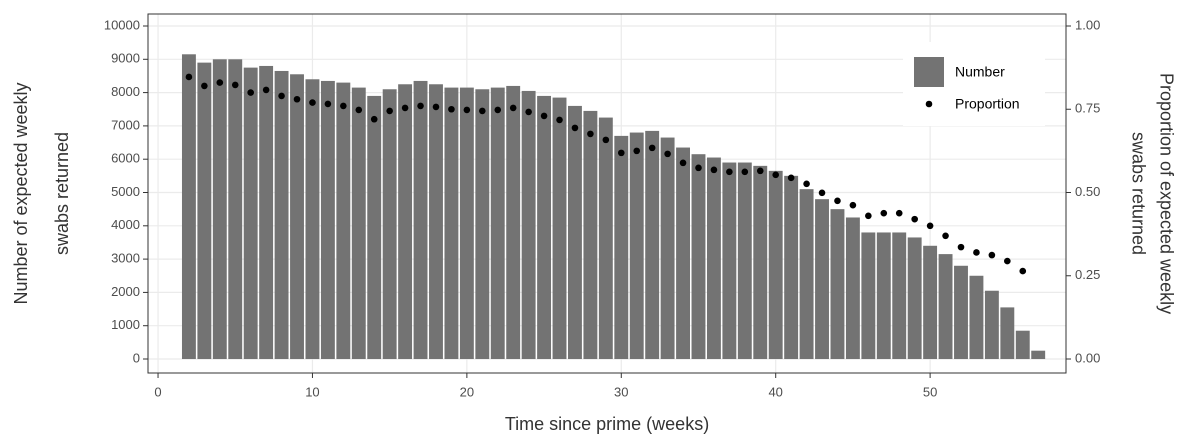  Describe the element at coordinates (125, 224) in the screenshot. I see `y-tick-label: 4000` at that location.